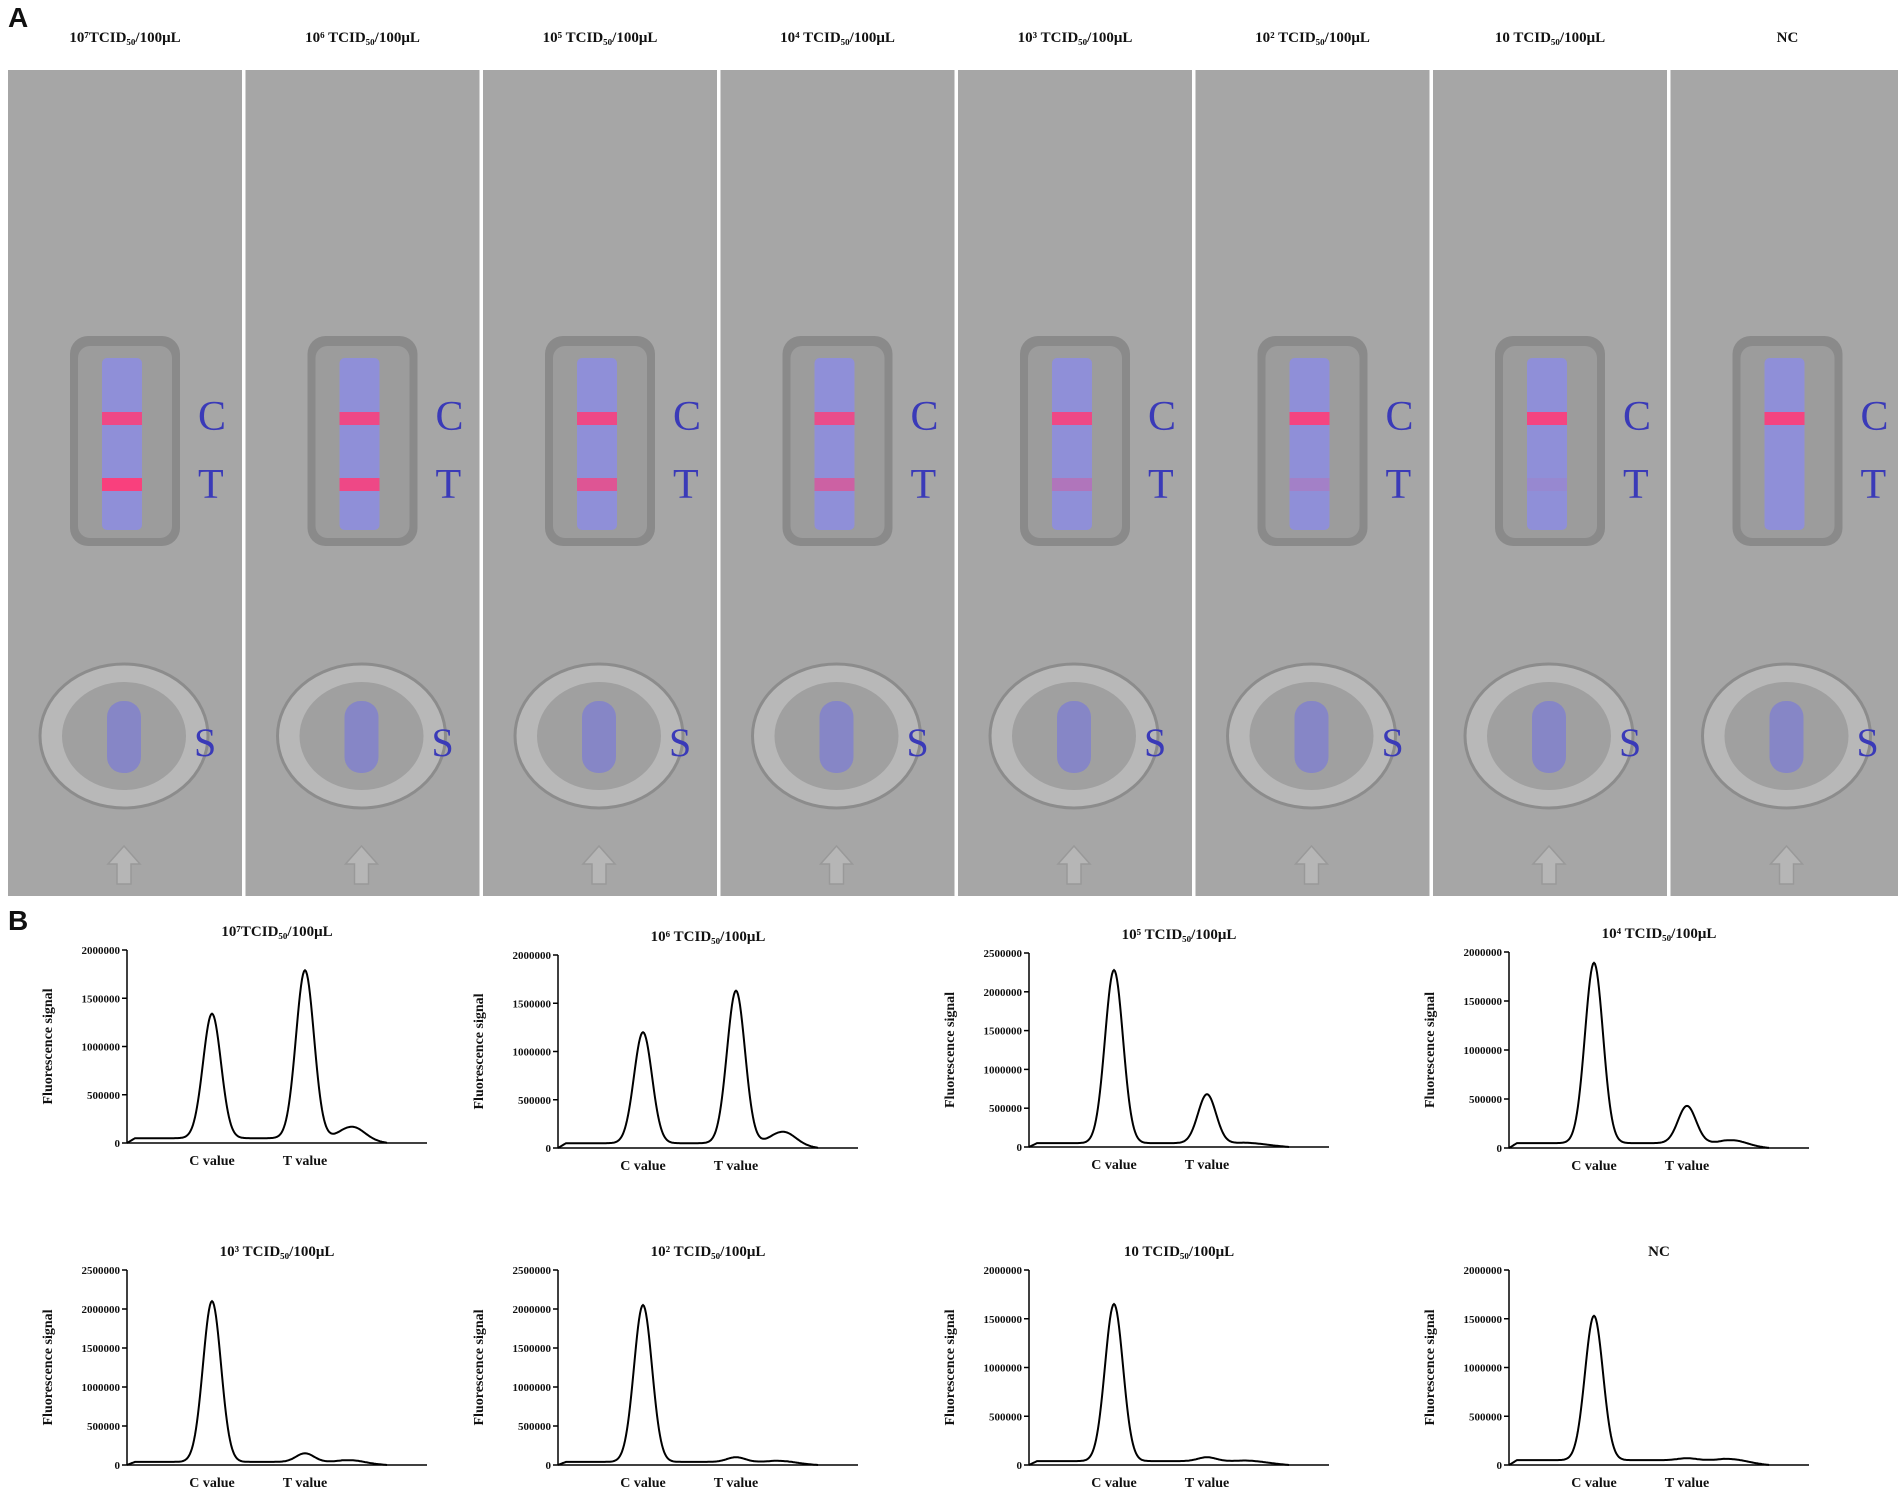 Image resolution: width=1903 pixels, height=1502 pixels. Describe the element at coordinates (1075, 38) in the screenshot. I see `strip-label: 10³ TCID₅₀/100μL` at that location.